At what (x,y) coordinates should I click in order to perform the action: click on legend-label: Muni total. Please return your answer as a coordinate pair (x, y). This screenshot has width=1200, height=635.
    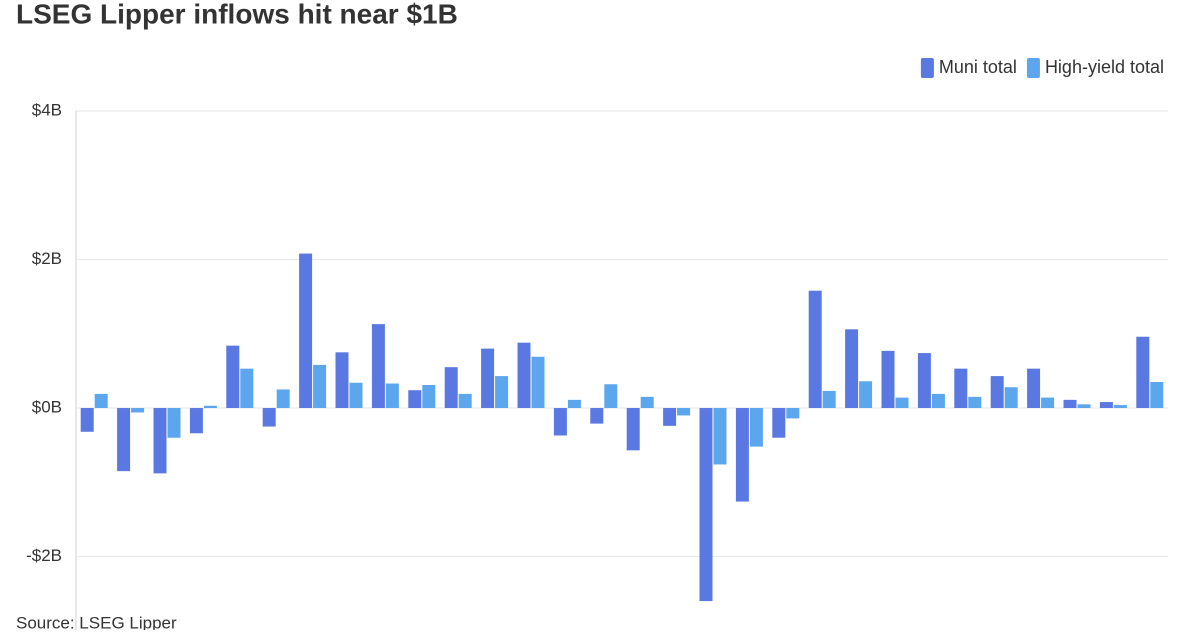
    Looking at the image, I should click on (978, 67).